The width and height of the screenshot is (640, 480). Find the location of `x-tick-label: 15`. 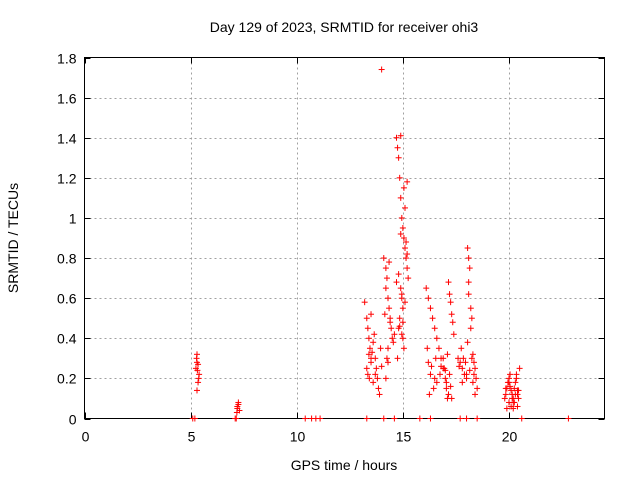

x-tick-label: 15 is located at coordinates (404, 437).